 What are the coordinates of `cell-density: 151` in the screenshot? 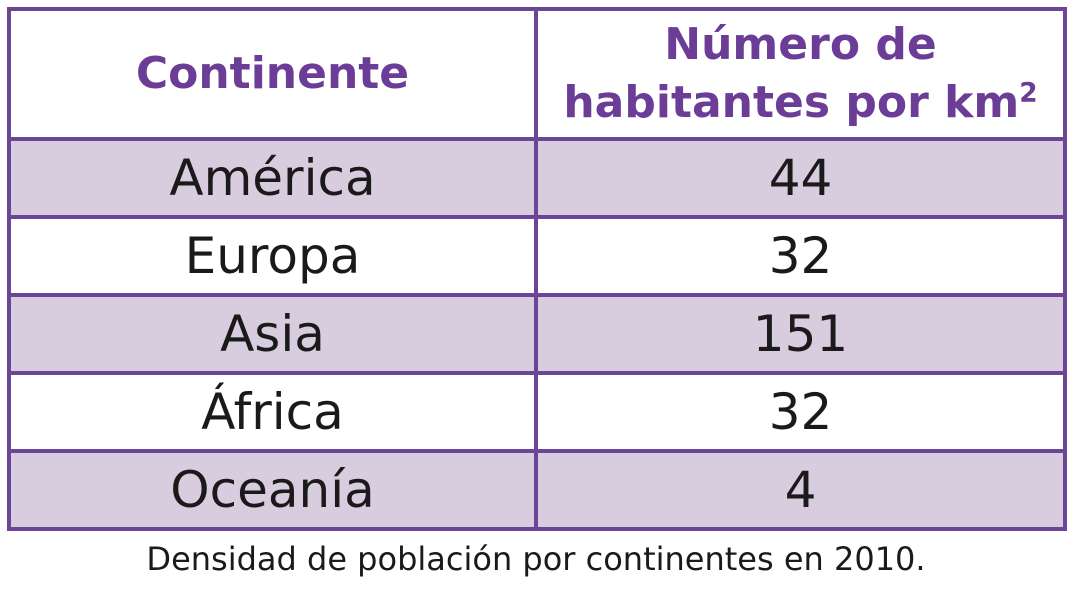 It's located at (800, 334).